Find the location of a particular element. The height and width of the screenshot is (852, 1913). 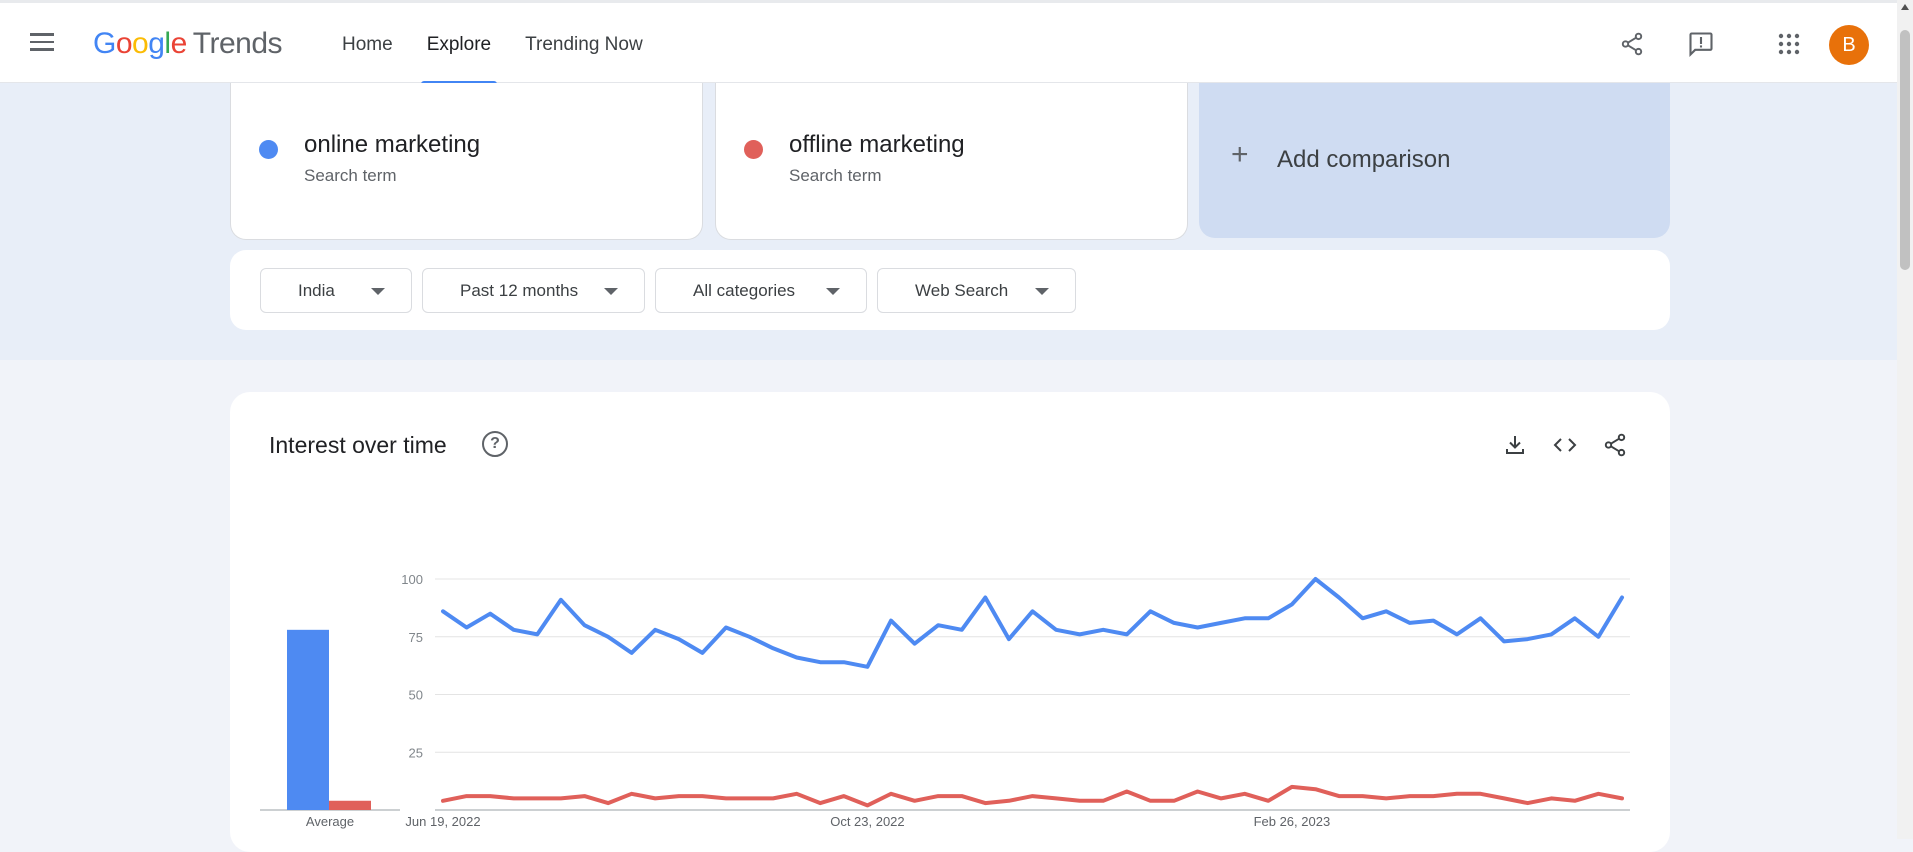

time-range-dropdown: Past 12 months is located at coordinates (533, 290).